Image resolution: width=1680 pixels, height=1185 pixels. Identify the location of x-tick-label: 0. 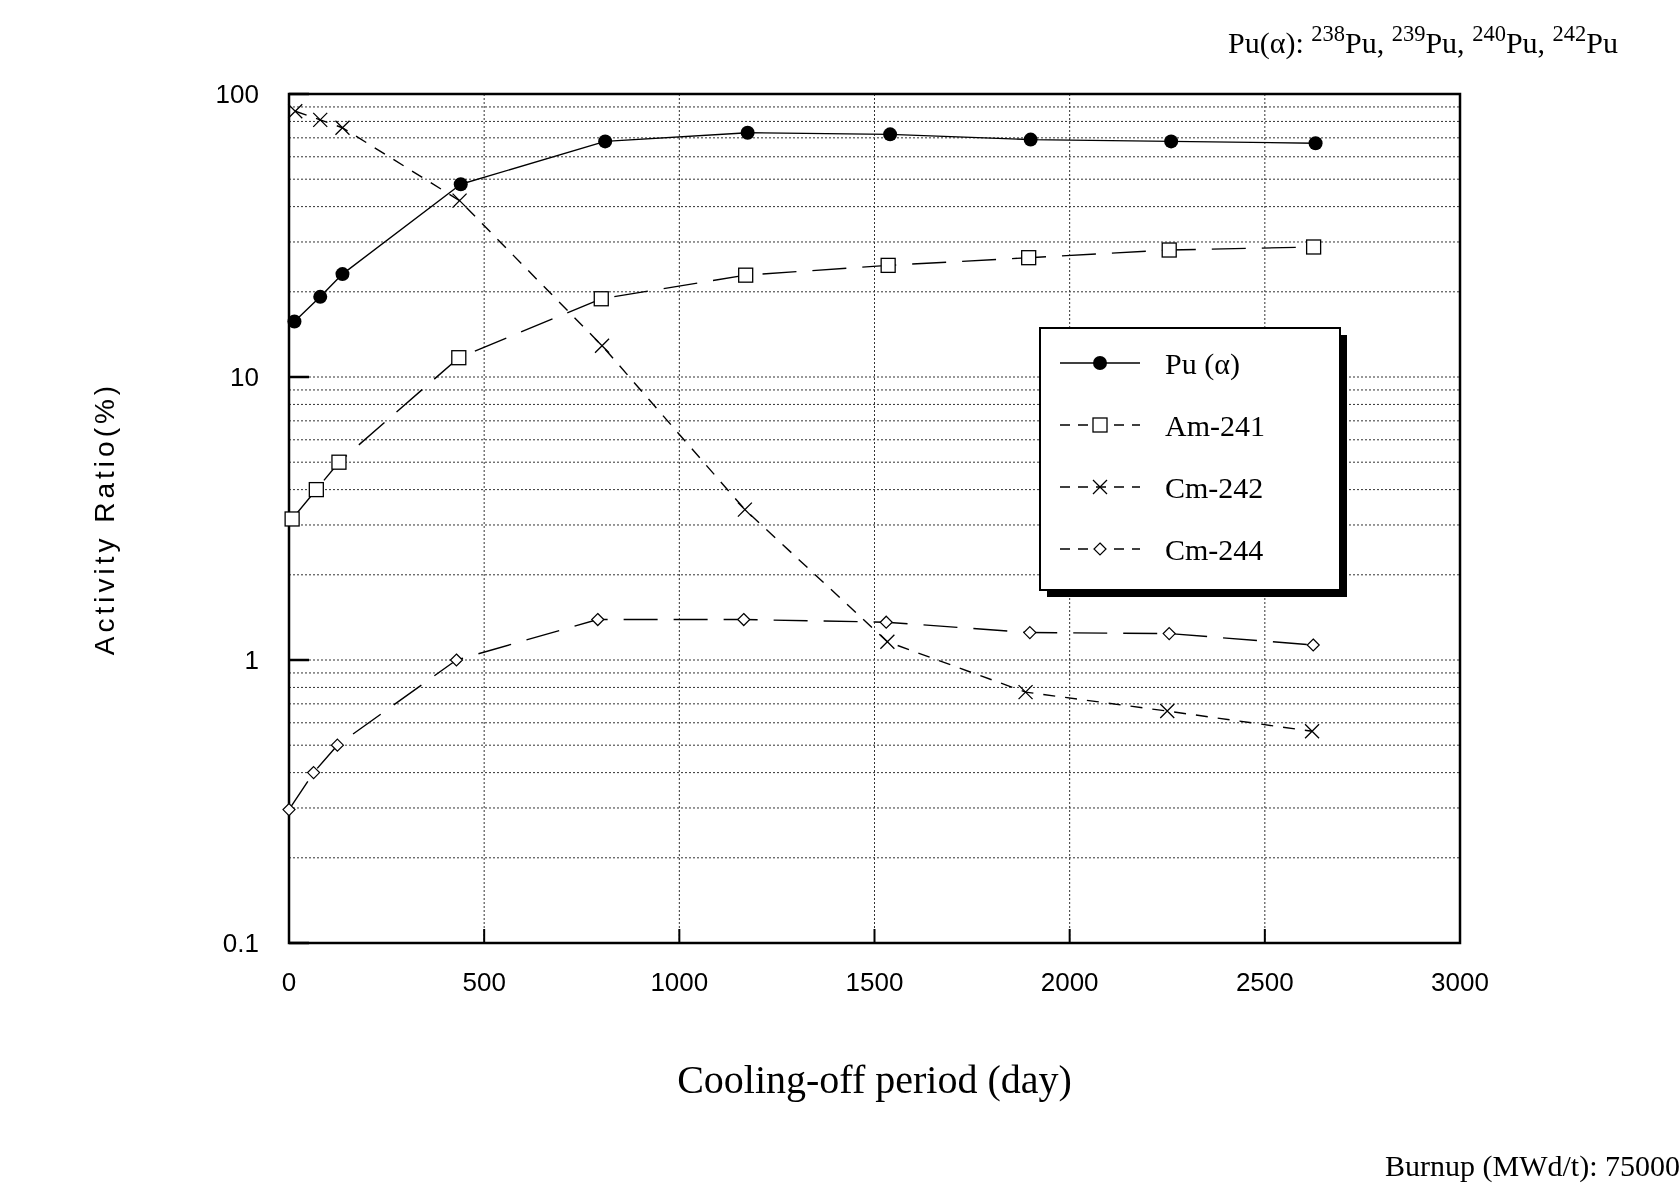
(289, 982).